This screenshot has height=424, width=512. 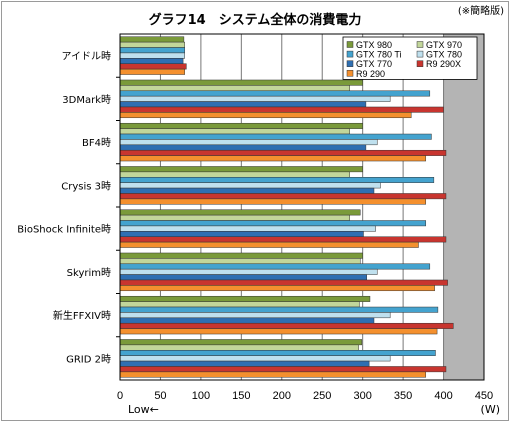 I want to click on category-label: GRID 2時, so click(x=88, y=359).